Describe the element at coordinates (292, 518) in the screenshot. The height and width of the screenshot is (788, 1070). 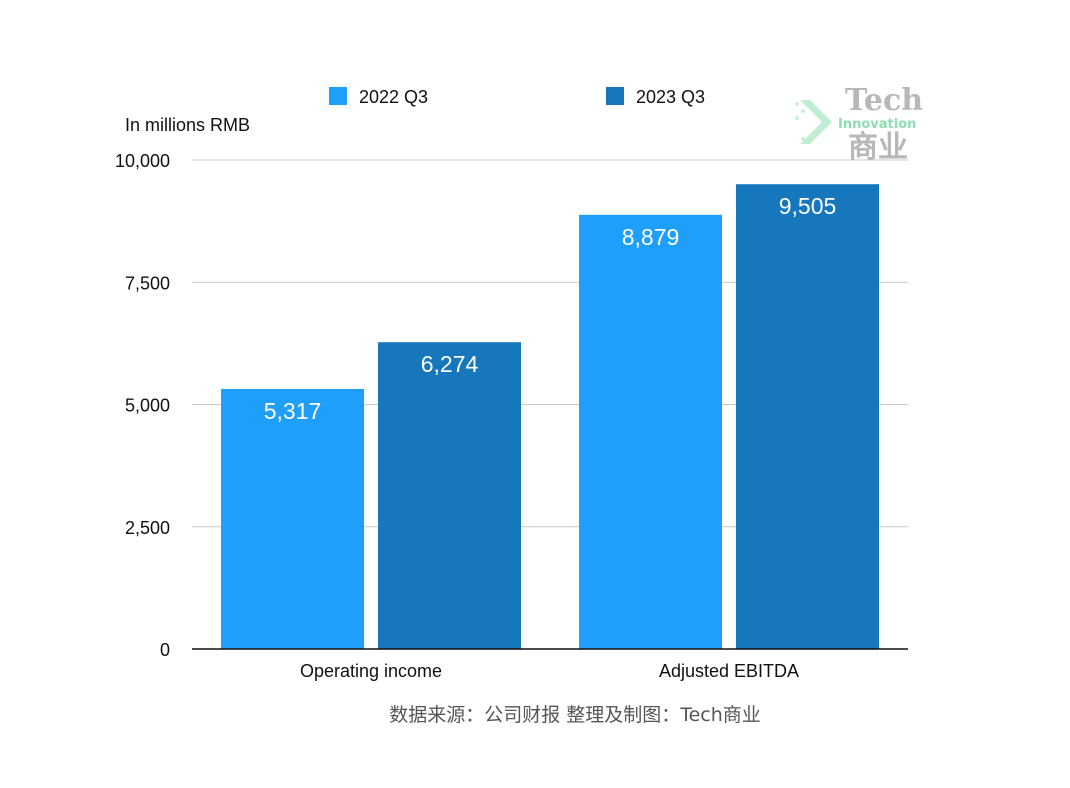
I see `bar-2022-q3-operating-income` at that location.